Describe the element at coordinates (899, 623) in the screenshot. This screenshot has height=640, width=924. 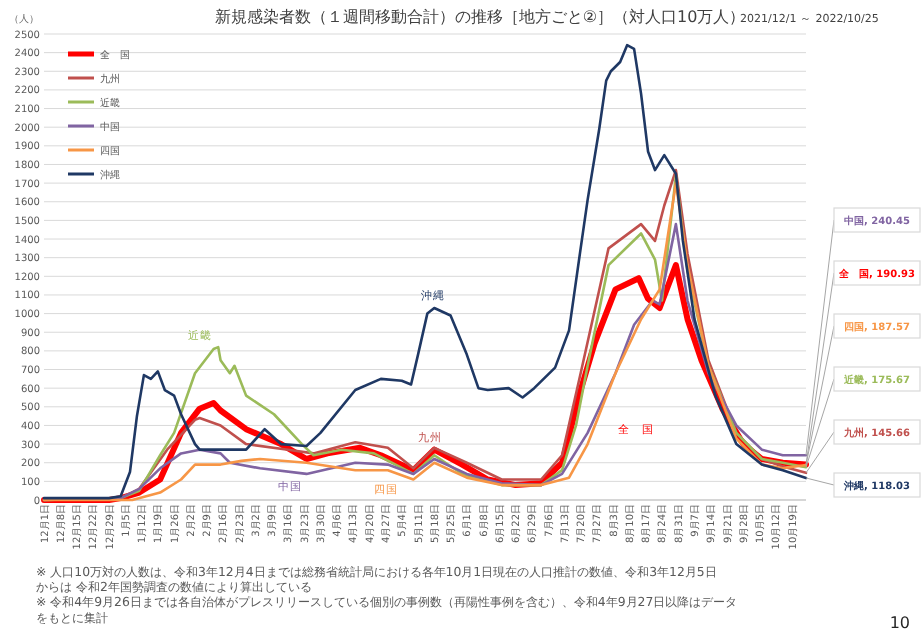
I see `text: 10` at that location.